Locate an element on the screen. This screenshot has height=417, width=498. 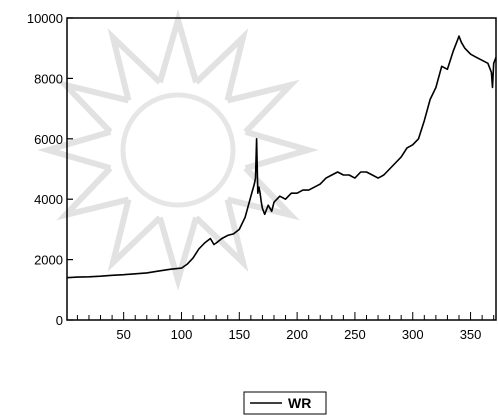
y-tick-label: 6000 is located at coordinates (48, 139).